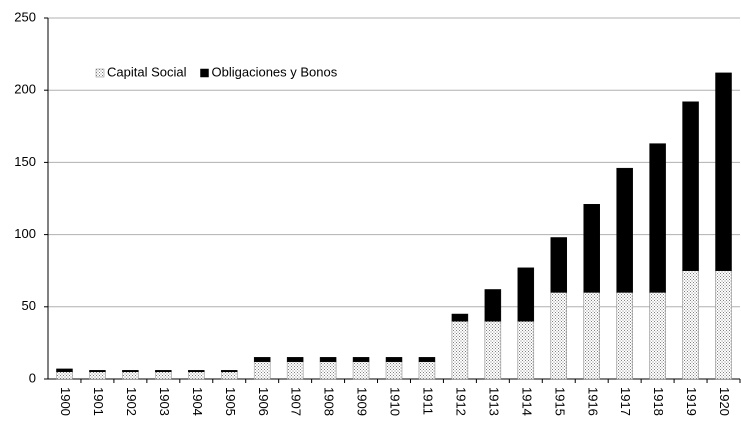 This screenshot has height=427, width=741. I want to click on x-tick-label: 1910, so click(395, 401).